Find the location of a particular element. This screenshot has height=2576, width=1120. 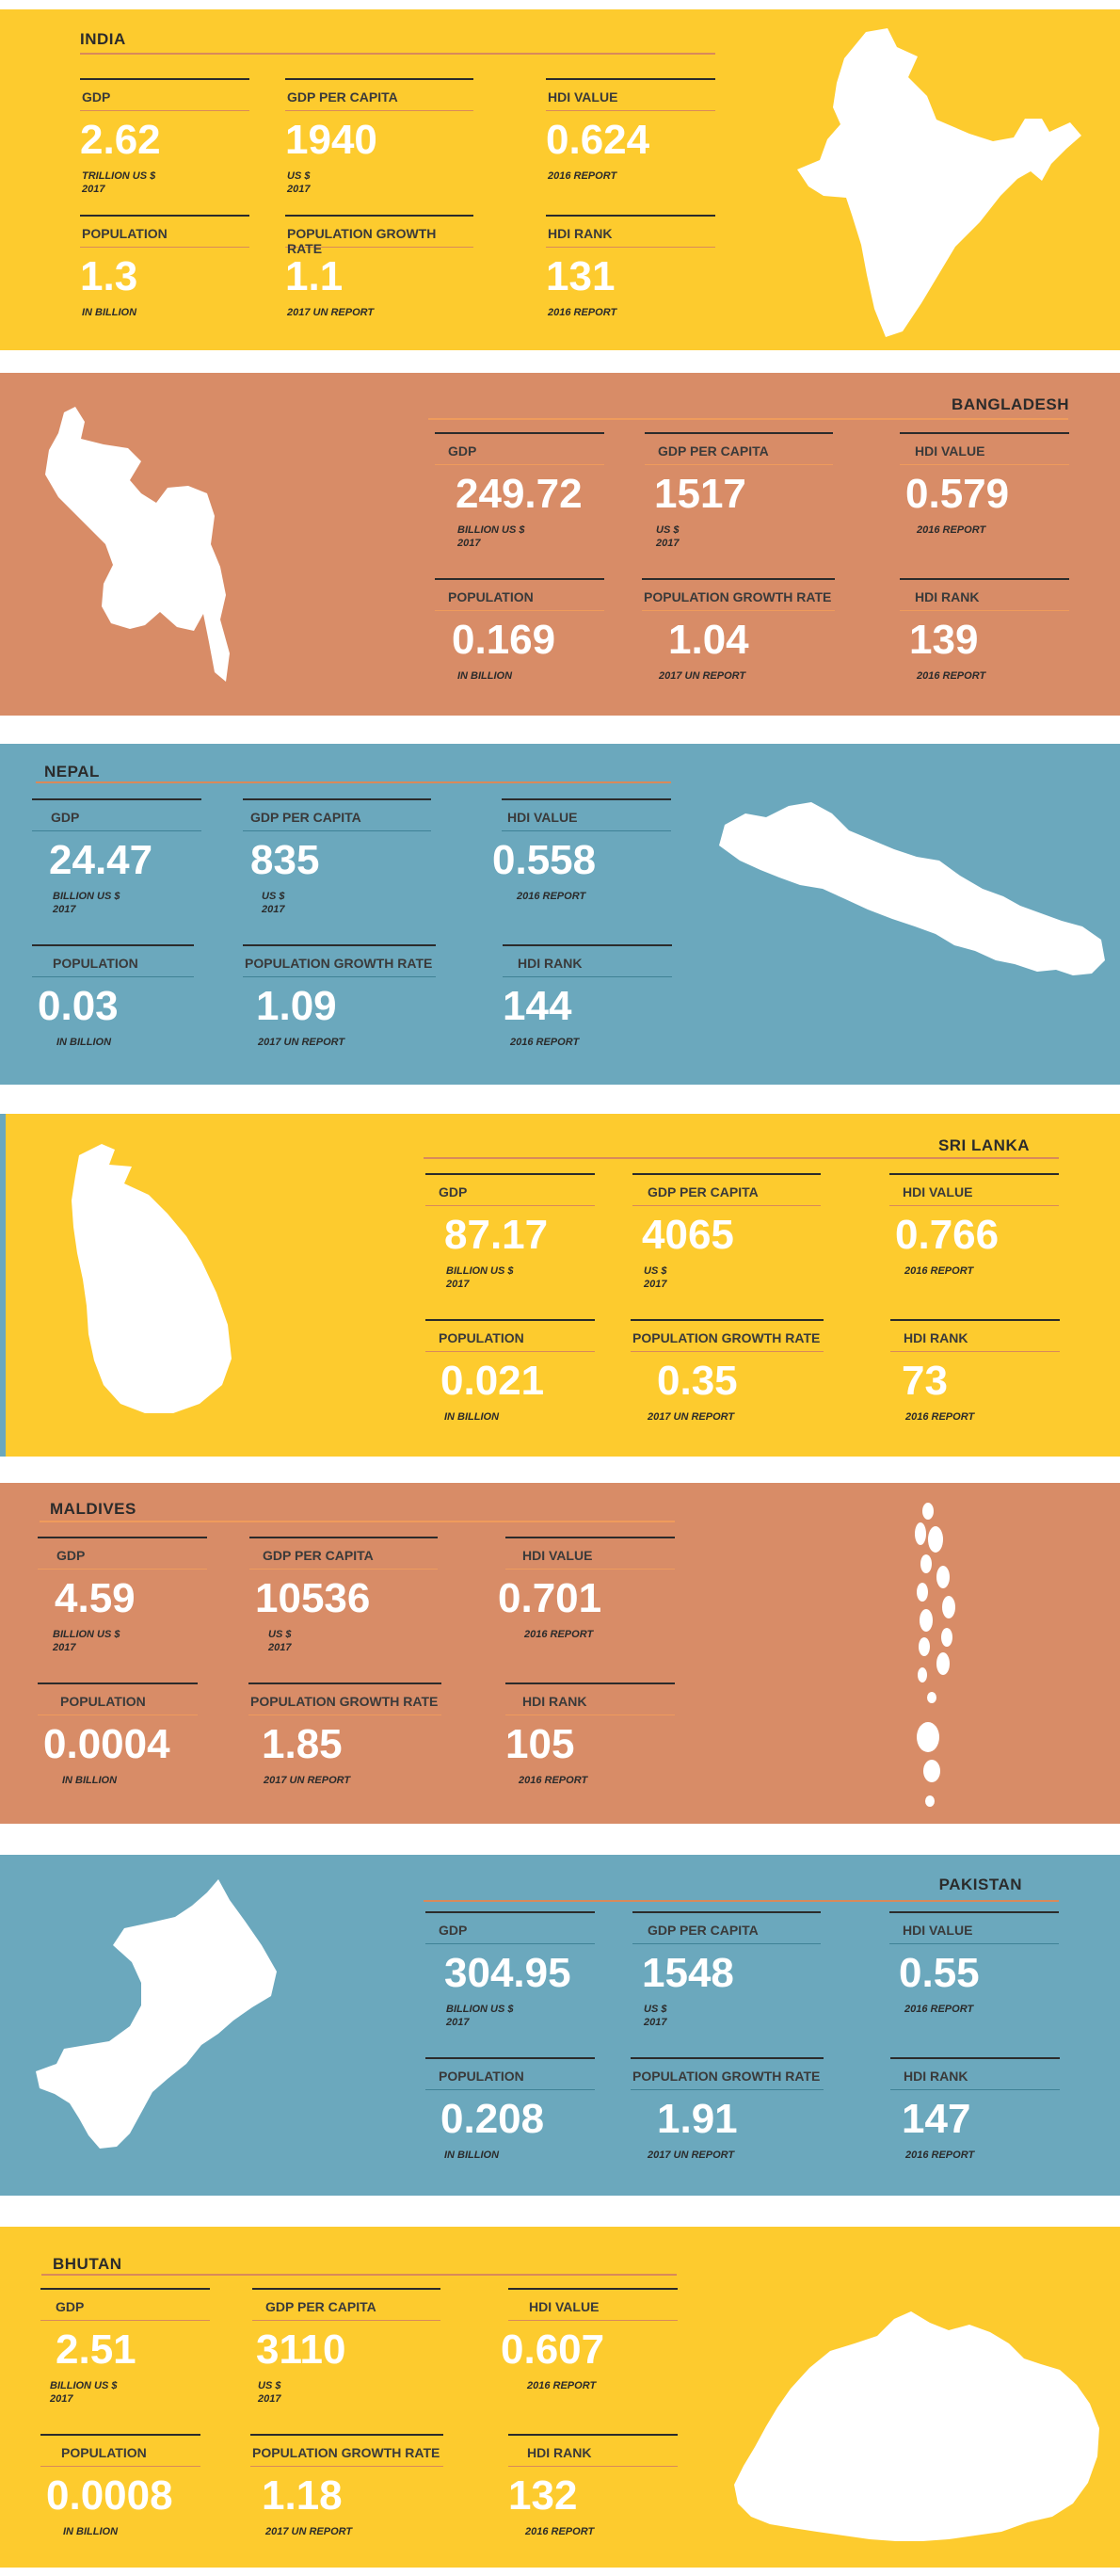

population-growth-value: 1.04 is located at coordinates (708, 640).